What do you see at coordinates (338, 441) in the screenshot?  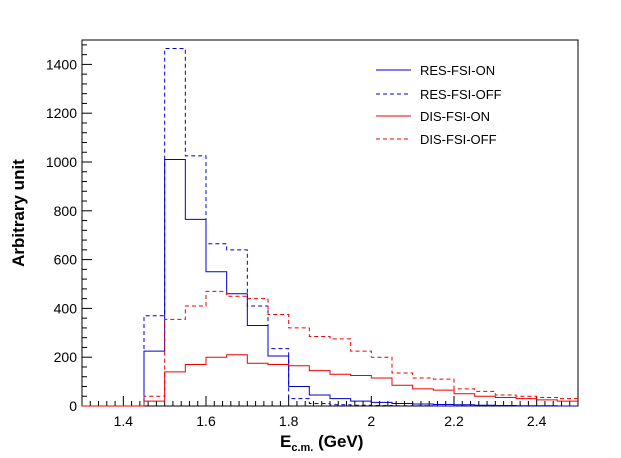 I see `x-axis-title-unit: (GeV)` at bounding box center [338, 441].